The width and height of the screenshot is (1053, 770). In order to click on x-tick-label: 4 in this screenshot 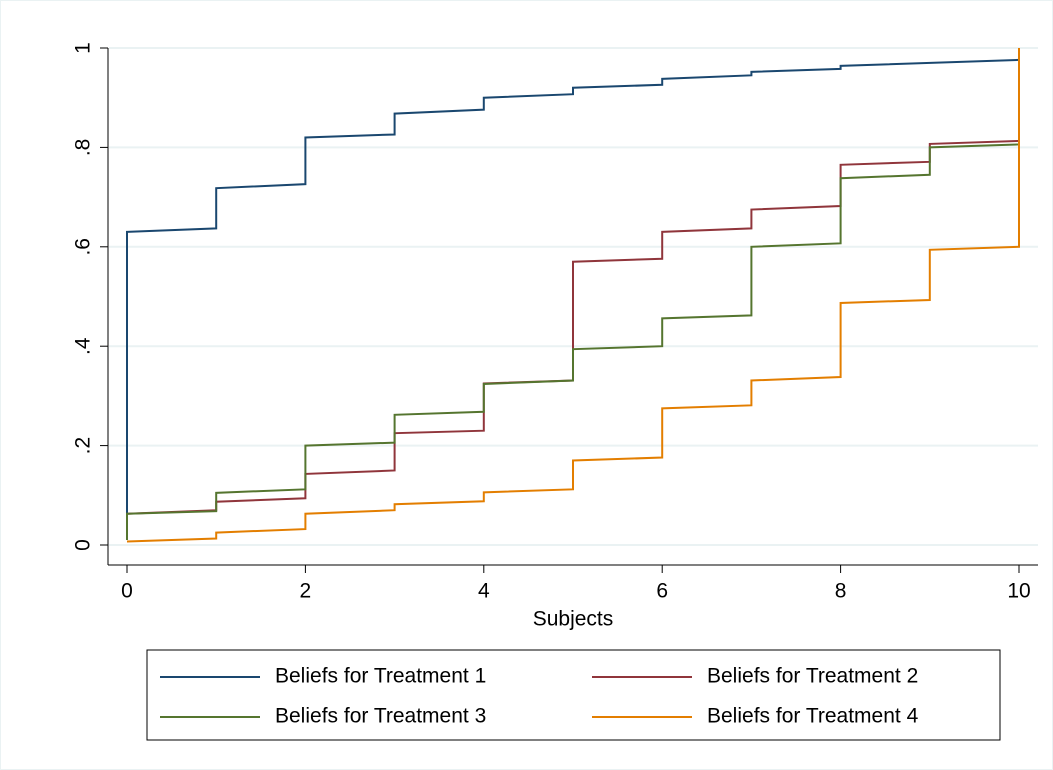, I will do `click(484, 591)`.